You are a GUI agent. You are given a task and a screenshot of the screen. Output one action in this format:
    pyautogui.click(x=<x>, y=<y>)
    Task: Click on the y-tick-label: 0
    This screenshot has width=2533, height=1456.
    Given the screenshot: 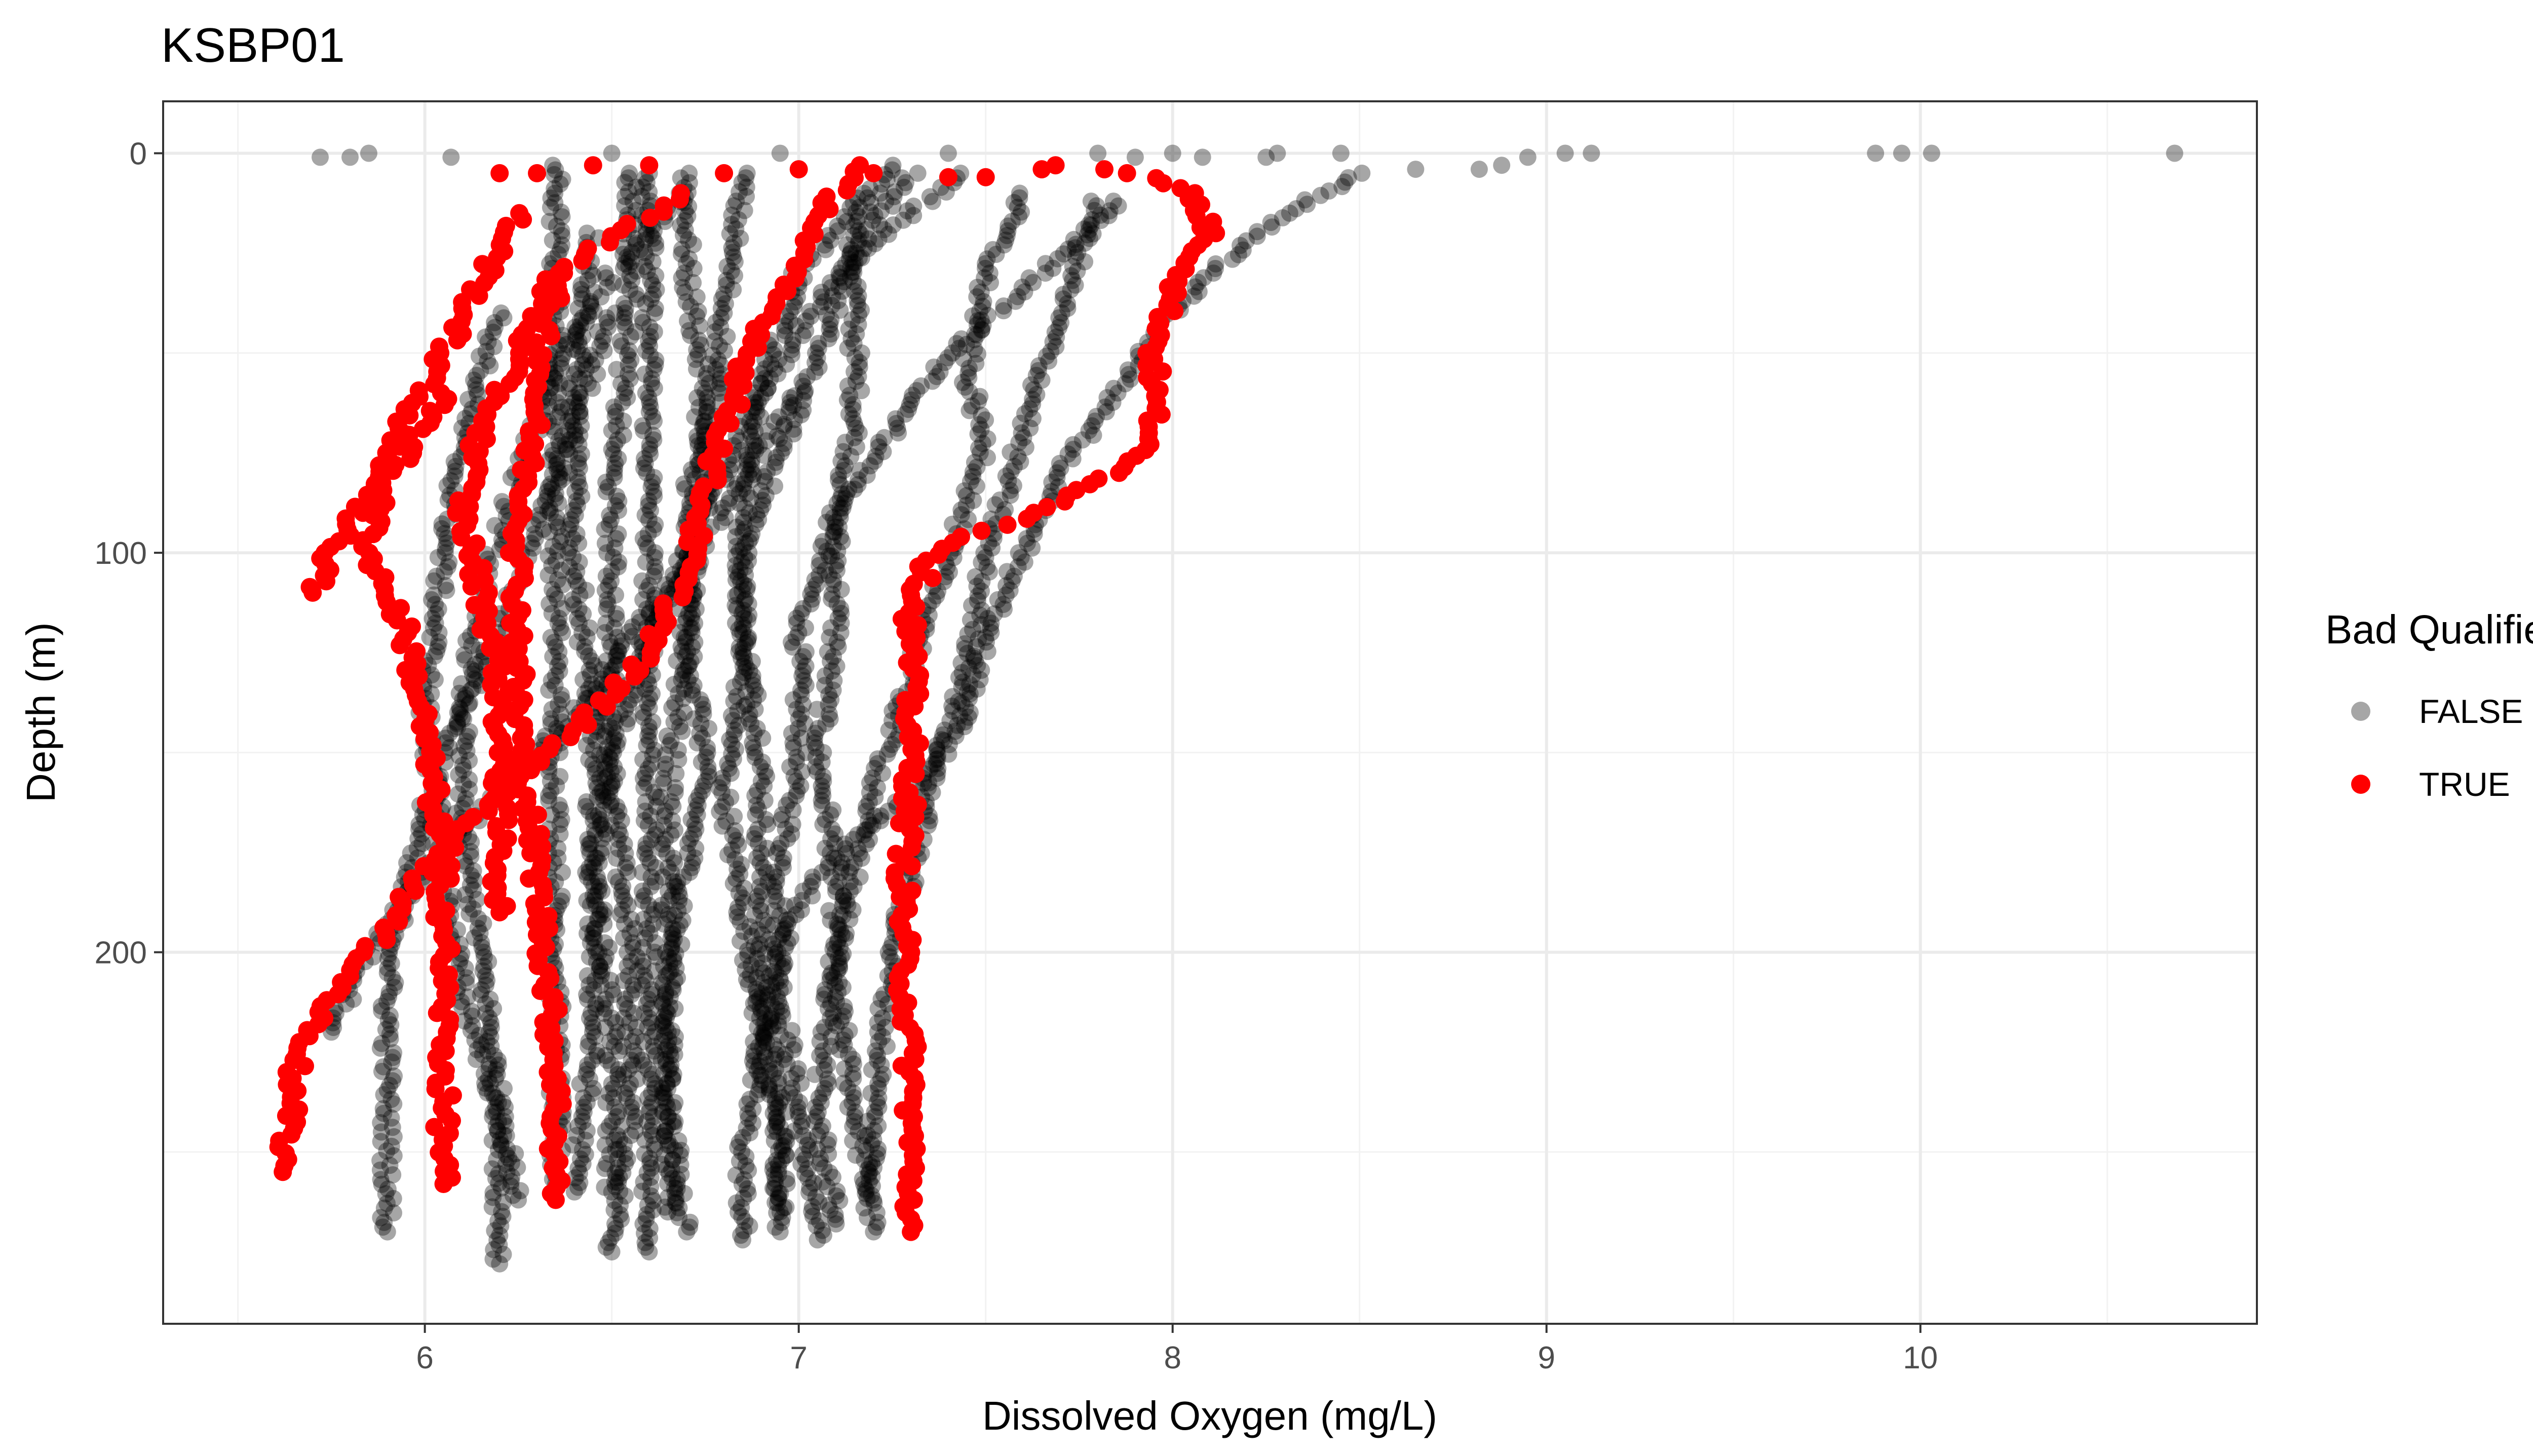 What is the action you would take?
    pyautogui.click(x=138, y=154)
    